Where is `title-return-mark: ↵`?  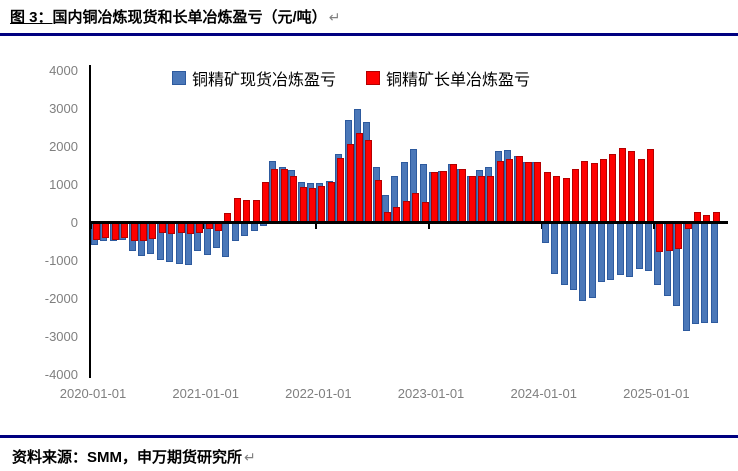 title-return-mark: ↵ is located at coordinates (334, 17).